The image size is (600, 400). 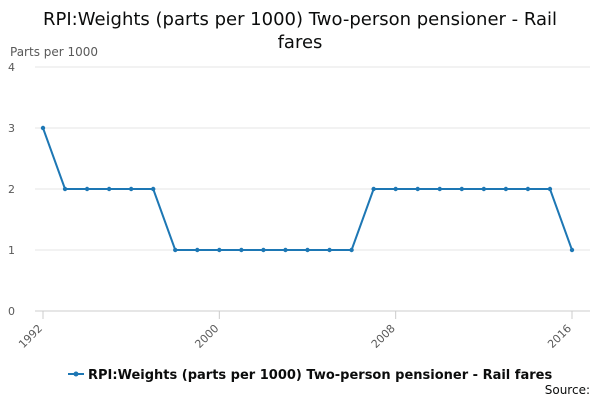 What do you see at coordinates (300, 42) in the screenshot?
I see `chart-title-line-2: fares` at bounding box center [300, 42].